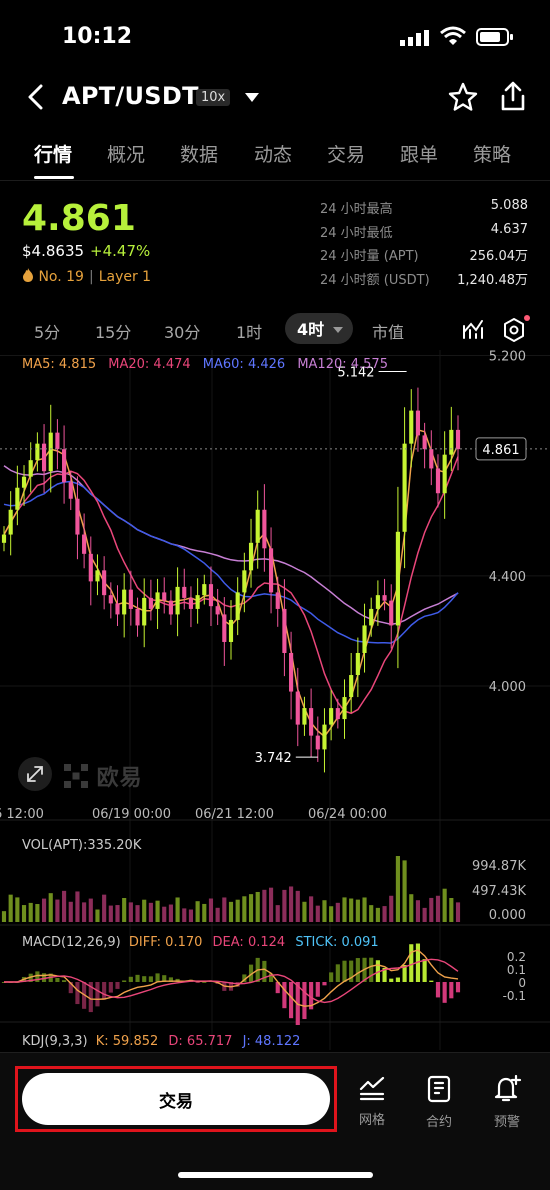 This screenshot has height=1190, width=550. Describe the element at coordinates (213, 97) in the screenshot. I see `leverage-badge: 10x` at that location.